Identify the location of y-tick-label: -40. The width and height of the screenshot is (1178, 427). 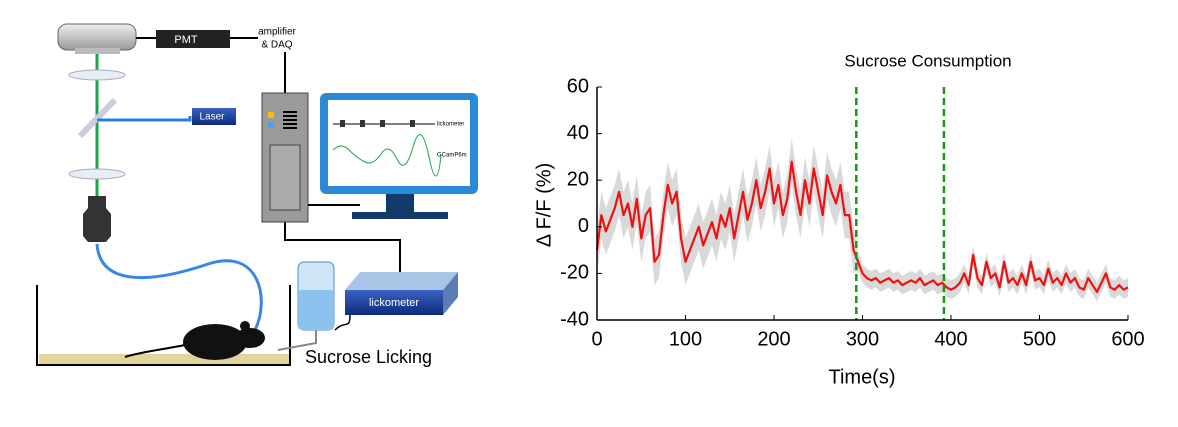
(574, 319).